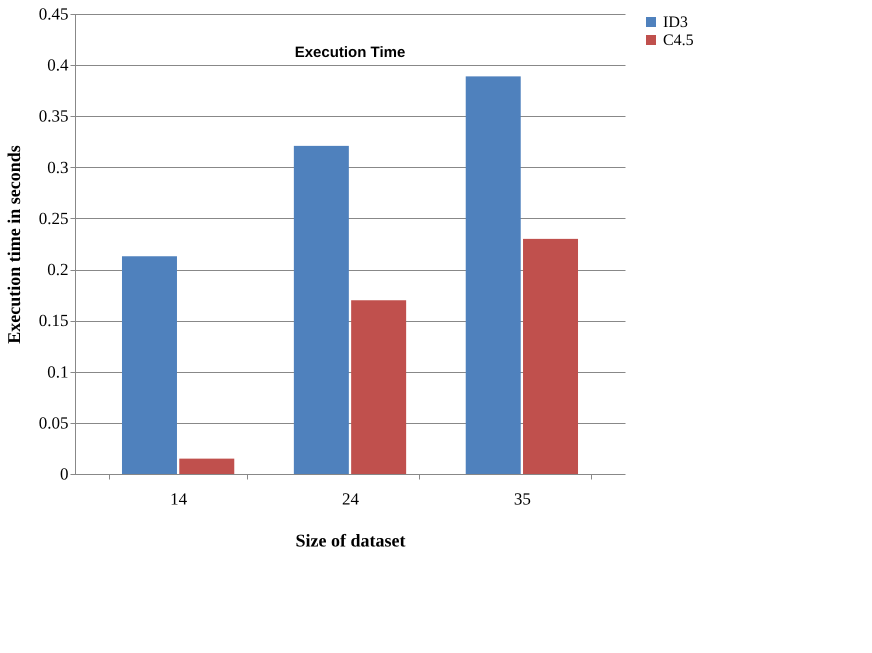 Image resolution: width=872 pixels, height=653 pixels. I want to click on y-tick-label: 0.3, so click(57, 167).